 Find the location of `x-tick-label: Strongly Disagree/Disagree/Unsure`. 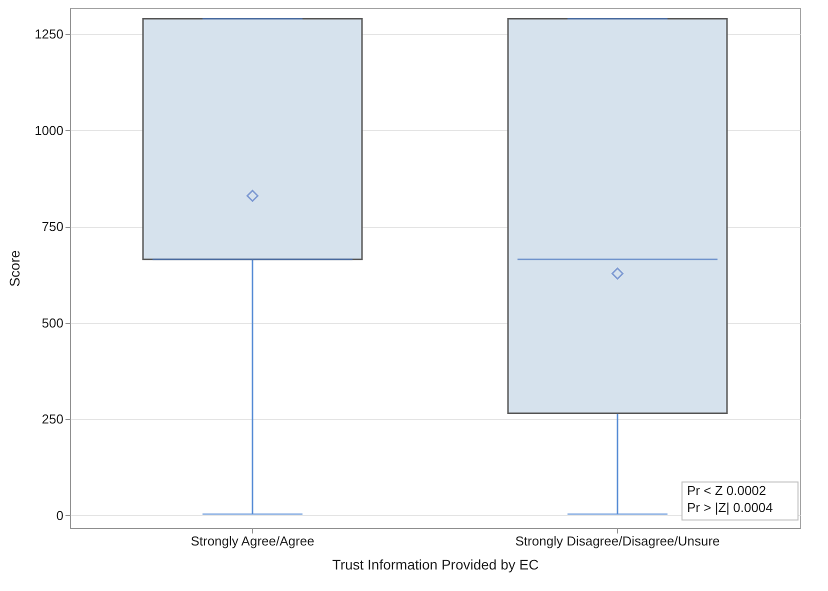

x-tick-label: Strongly Disagree/Disagree/Unsure is located at coordinates (617, 541).